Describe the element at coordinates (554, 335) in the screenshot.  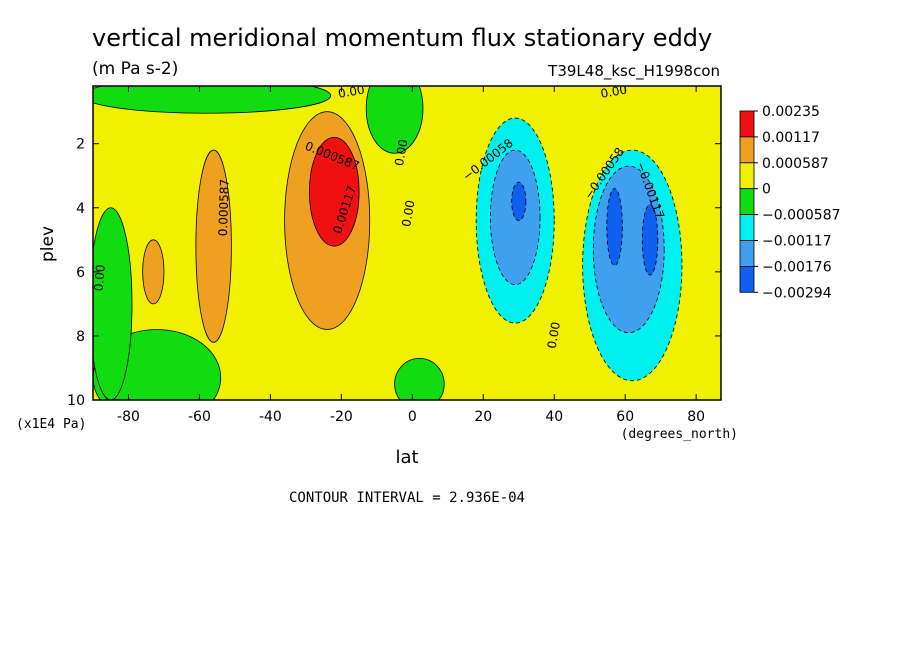
I see `contour-label-11: 0.00` at that location.